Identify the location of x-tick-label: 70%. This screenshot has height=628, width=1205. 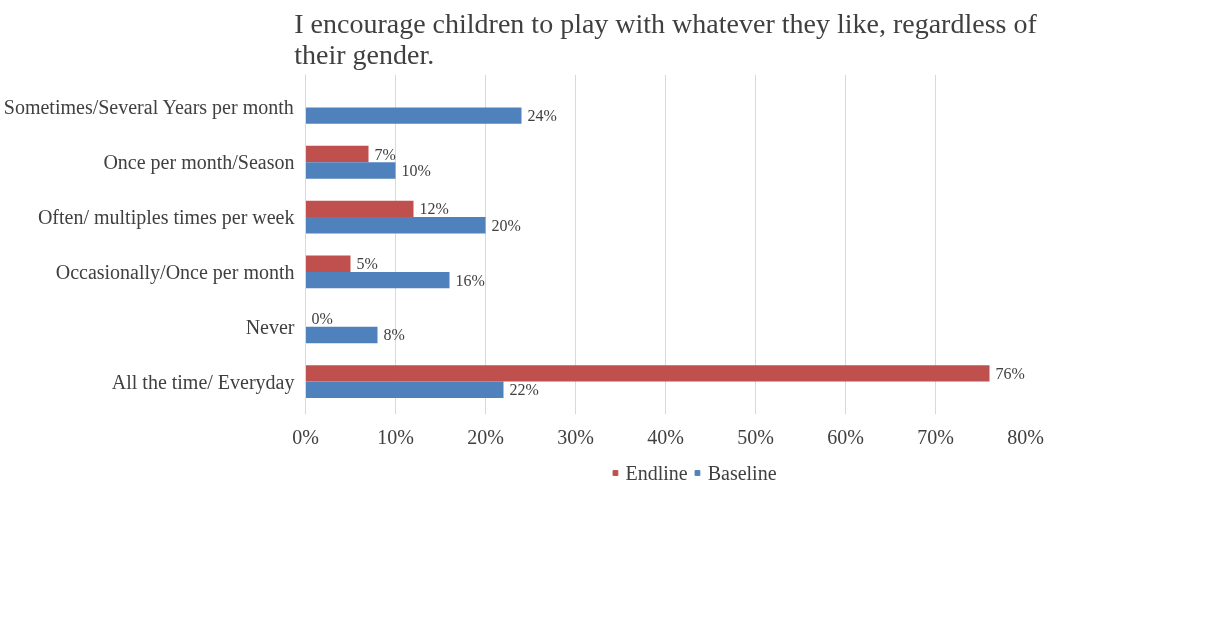
(935, 436).